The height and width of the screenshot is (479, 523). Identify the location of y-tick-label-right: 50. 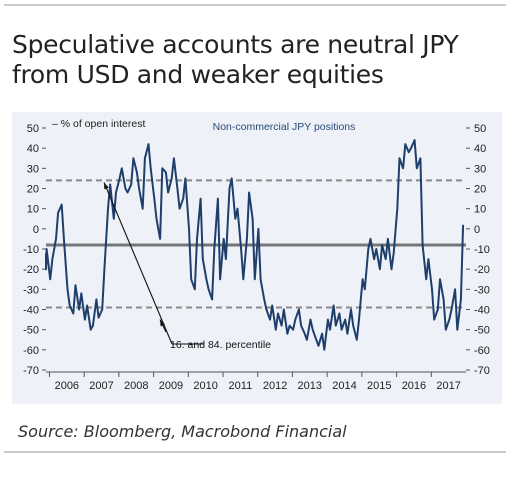
(480, 129).